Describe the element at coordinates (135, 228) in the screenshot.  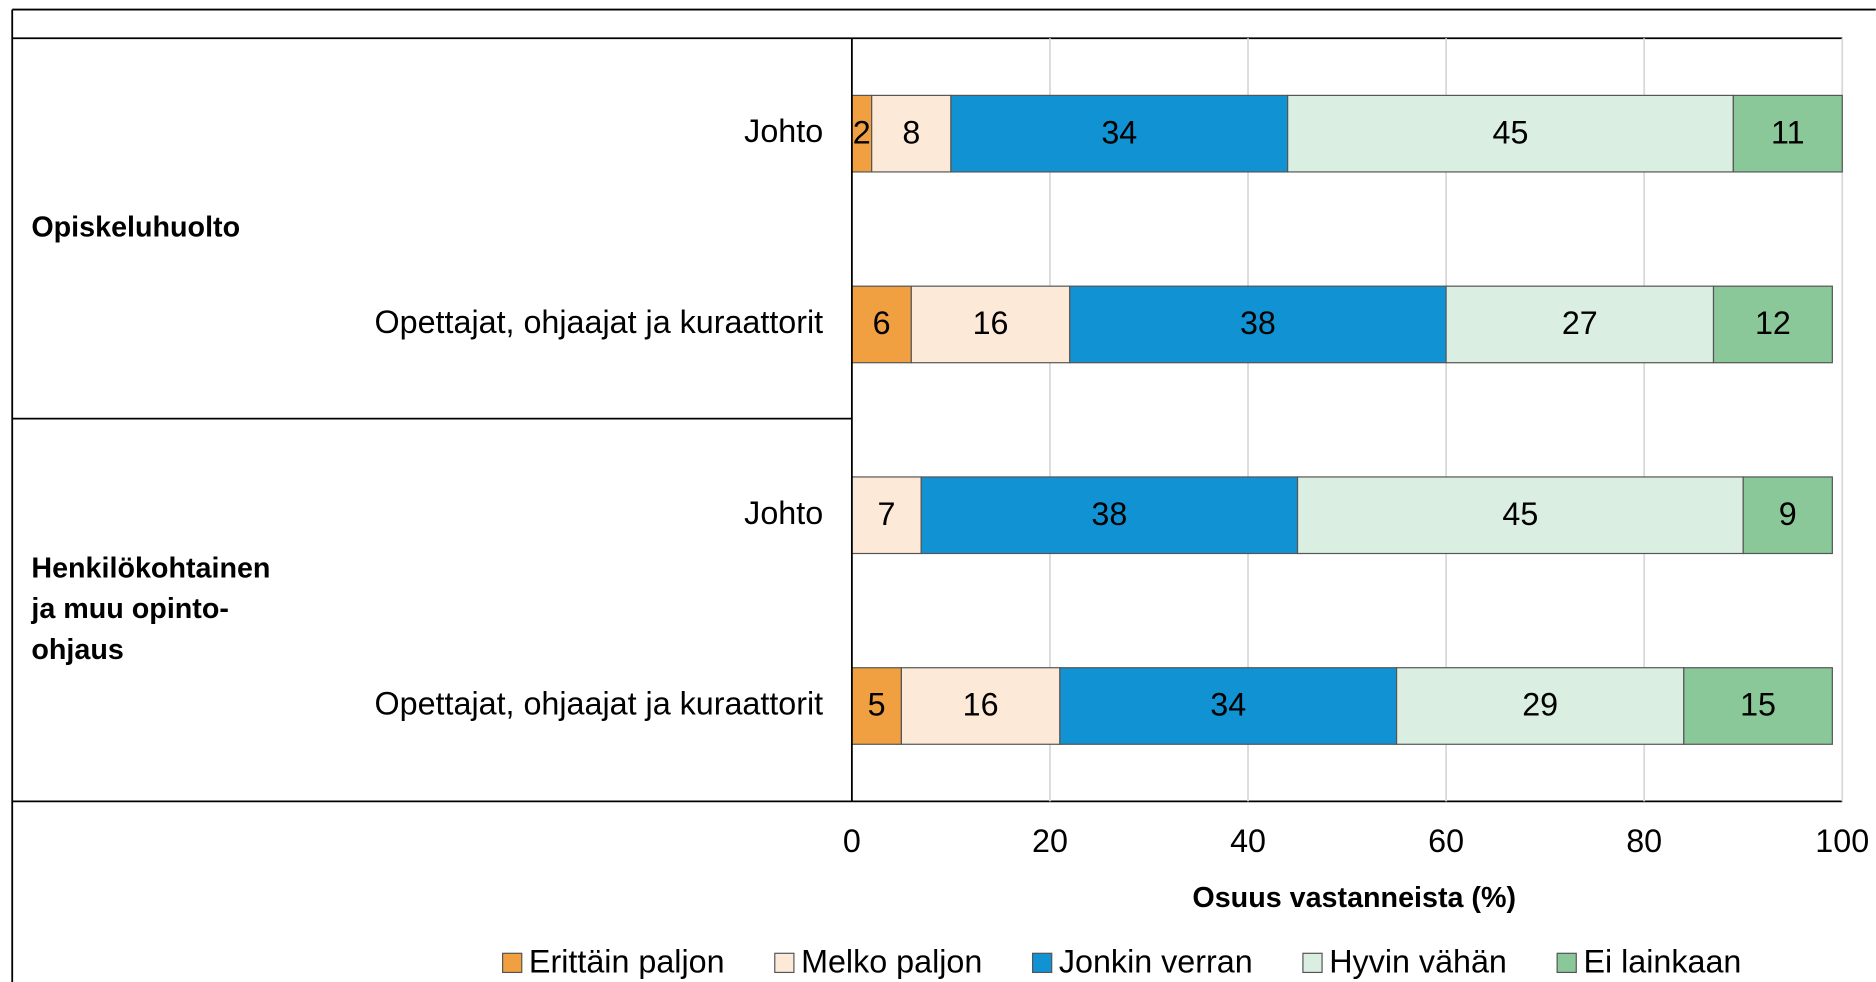
I see `group-label: Opiskeluhuolto` at that location.